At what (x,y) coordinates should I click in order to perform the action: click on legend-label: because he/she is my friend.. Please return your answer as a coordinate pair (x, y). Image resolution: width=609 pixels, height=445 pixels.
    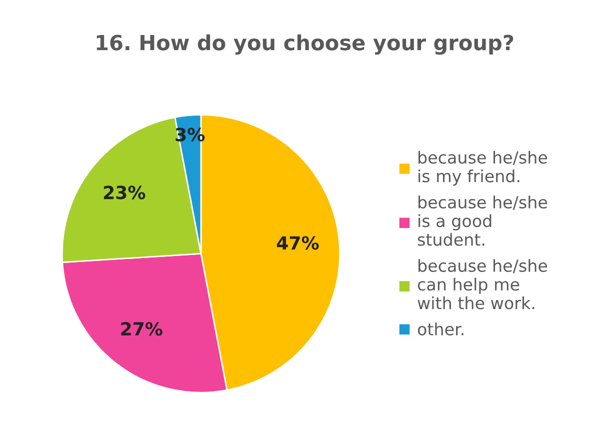
    Looking at the image, I should click on (483, 168).